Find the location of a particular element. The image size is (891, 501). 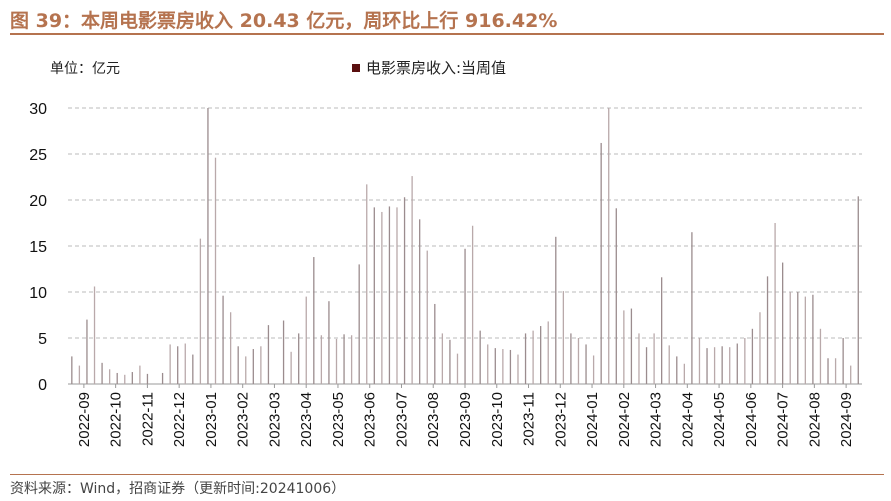

y-tick-label: 10 is located at coordinates (38, 293).